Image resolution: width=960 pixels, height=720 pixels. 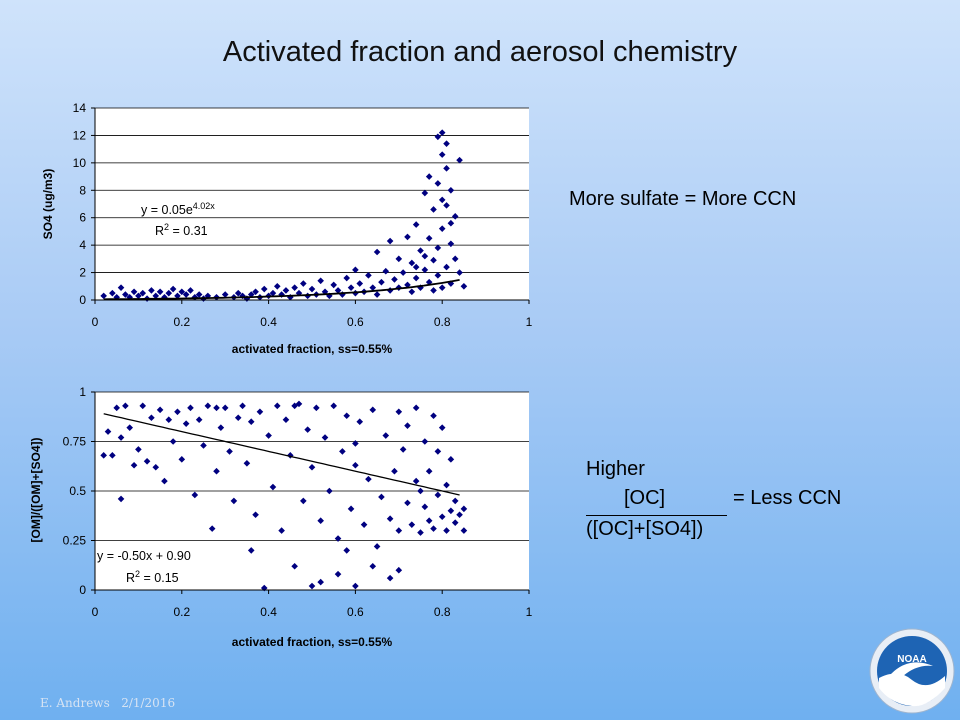 I want to click on x-axis-label: activated fraction, ss=0.55%, so click(x=312, y=642).